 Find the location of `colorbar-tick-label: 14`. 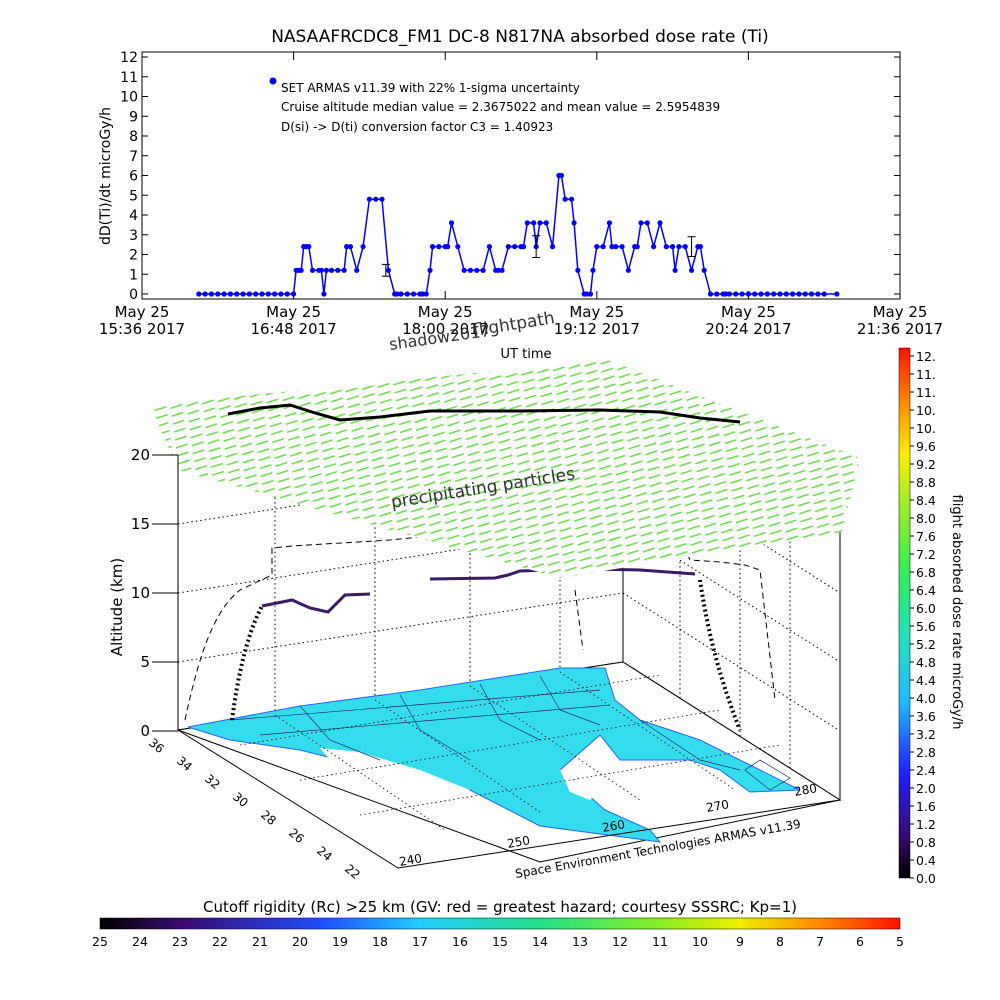

colorbar-tick-label: 14 is located at coordinates (540, 941).